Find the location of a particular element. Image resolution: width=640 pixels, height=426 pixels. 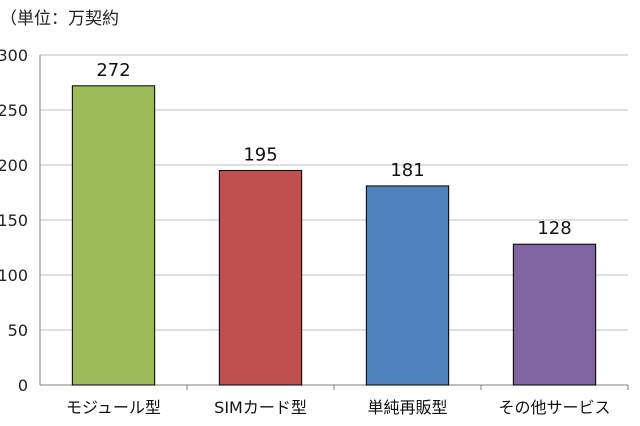

category-label: モジュール型 is located at coordinates (113, 407).